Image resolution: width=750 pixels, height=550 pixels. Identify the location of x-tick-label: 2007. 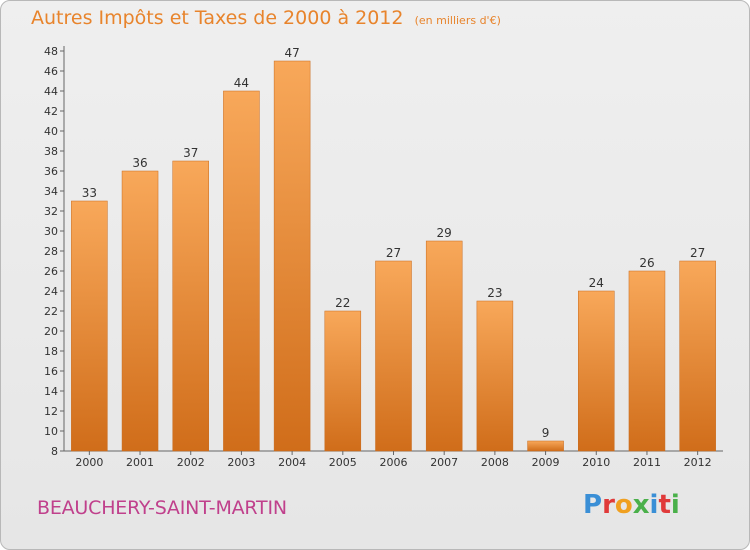
(444, 462).